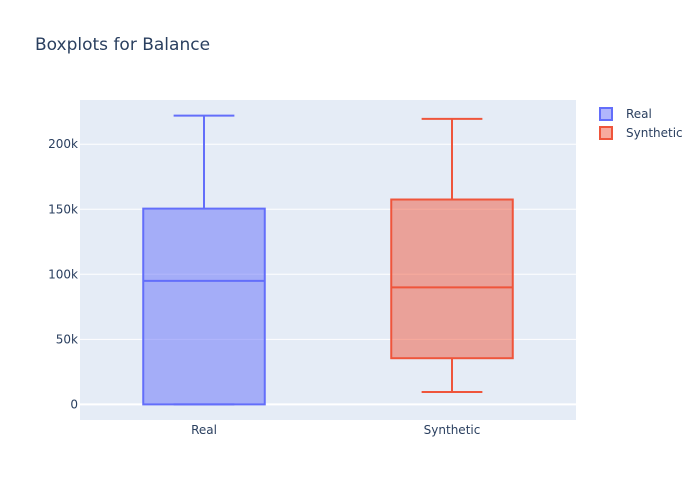 The height and width of the screenshot is (500, 700). I want to click on box-synthetic, so click(452, 255).